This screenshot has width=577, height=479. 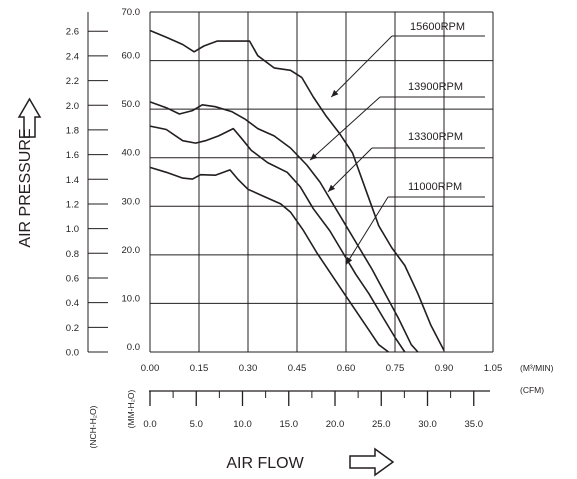 What do you see at coordinates (265, 463) in the screenshot?
I see `x-axis-title: AIR FLOW` at bounding box center [265, 463].